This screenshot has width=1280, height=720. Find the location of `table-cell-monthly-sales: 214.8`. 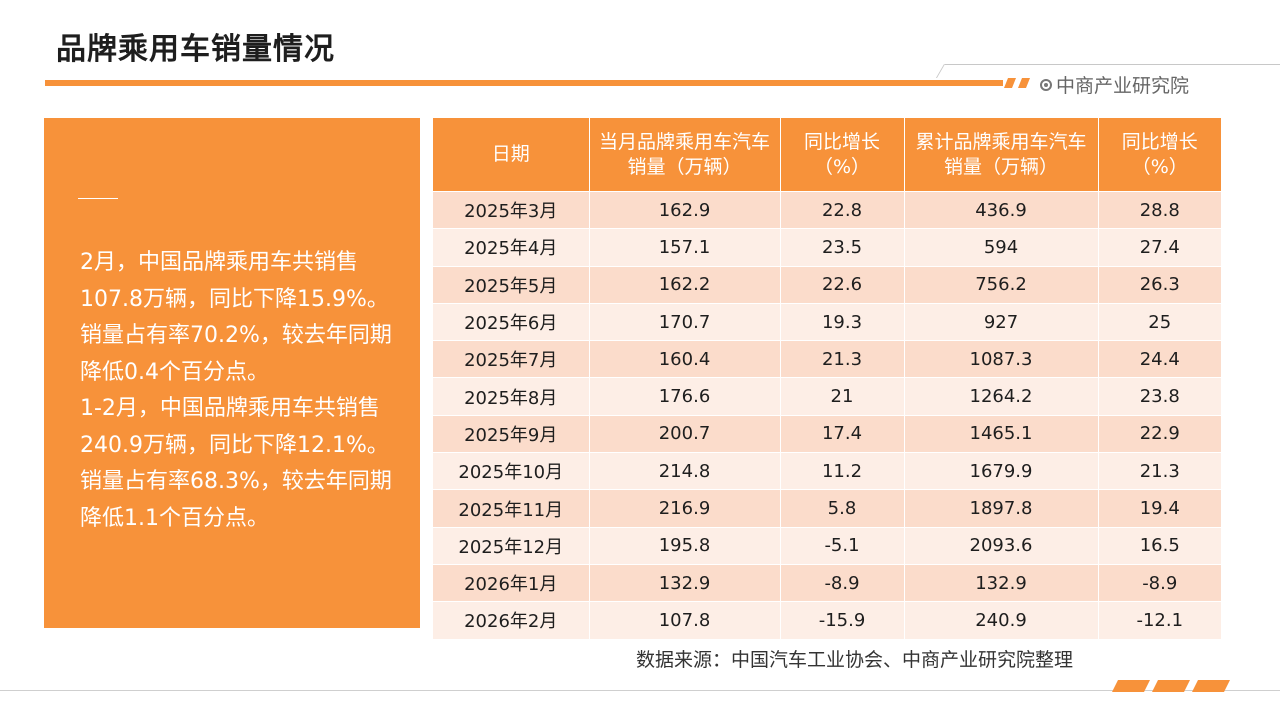

table-cell-monthly-sales: 214.8 is located at coordinates (685, 471).